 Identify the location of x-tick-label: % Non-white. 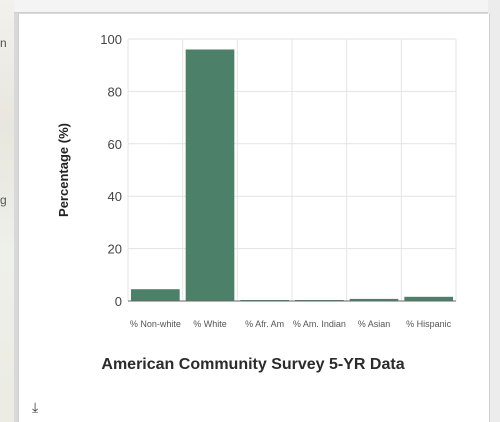
(155, 324).